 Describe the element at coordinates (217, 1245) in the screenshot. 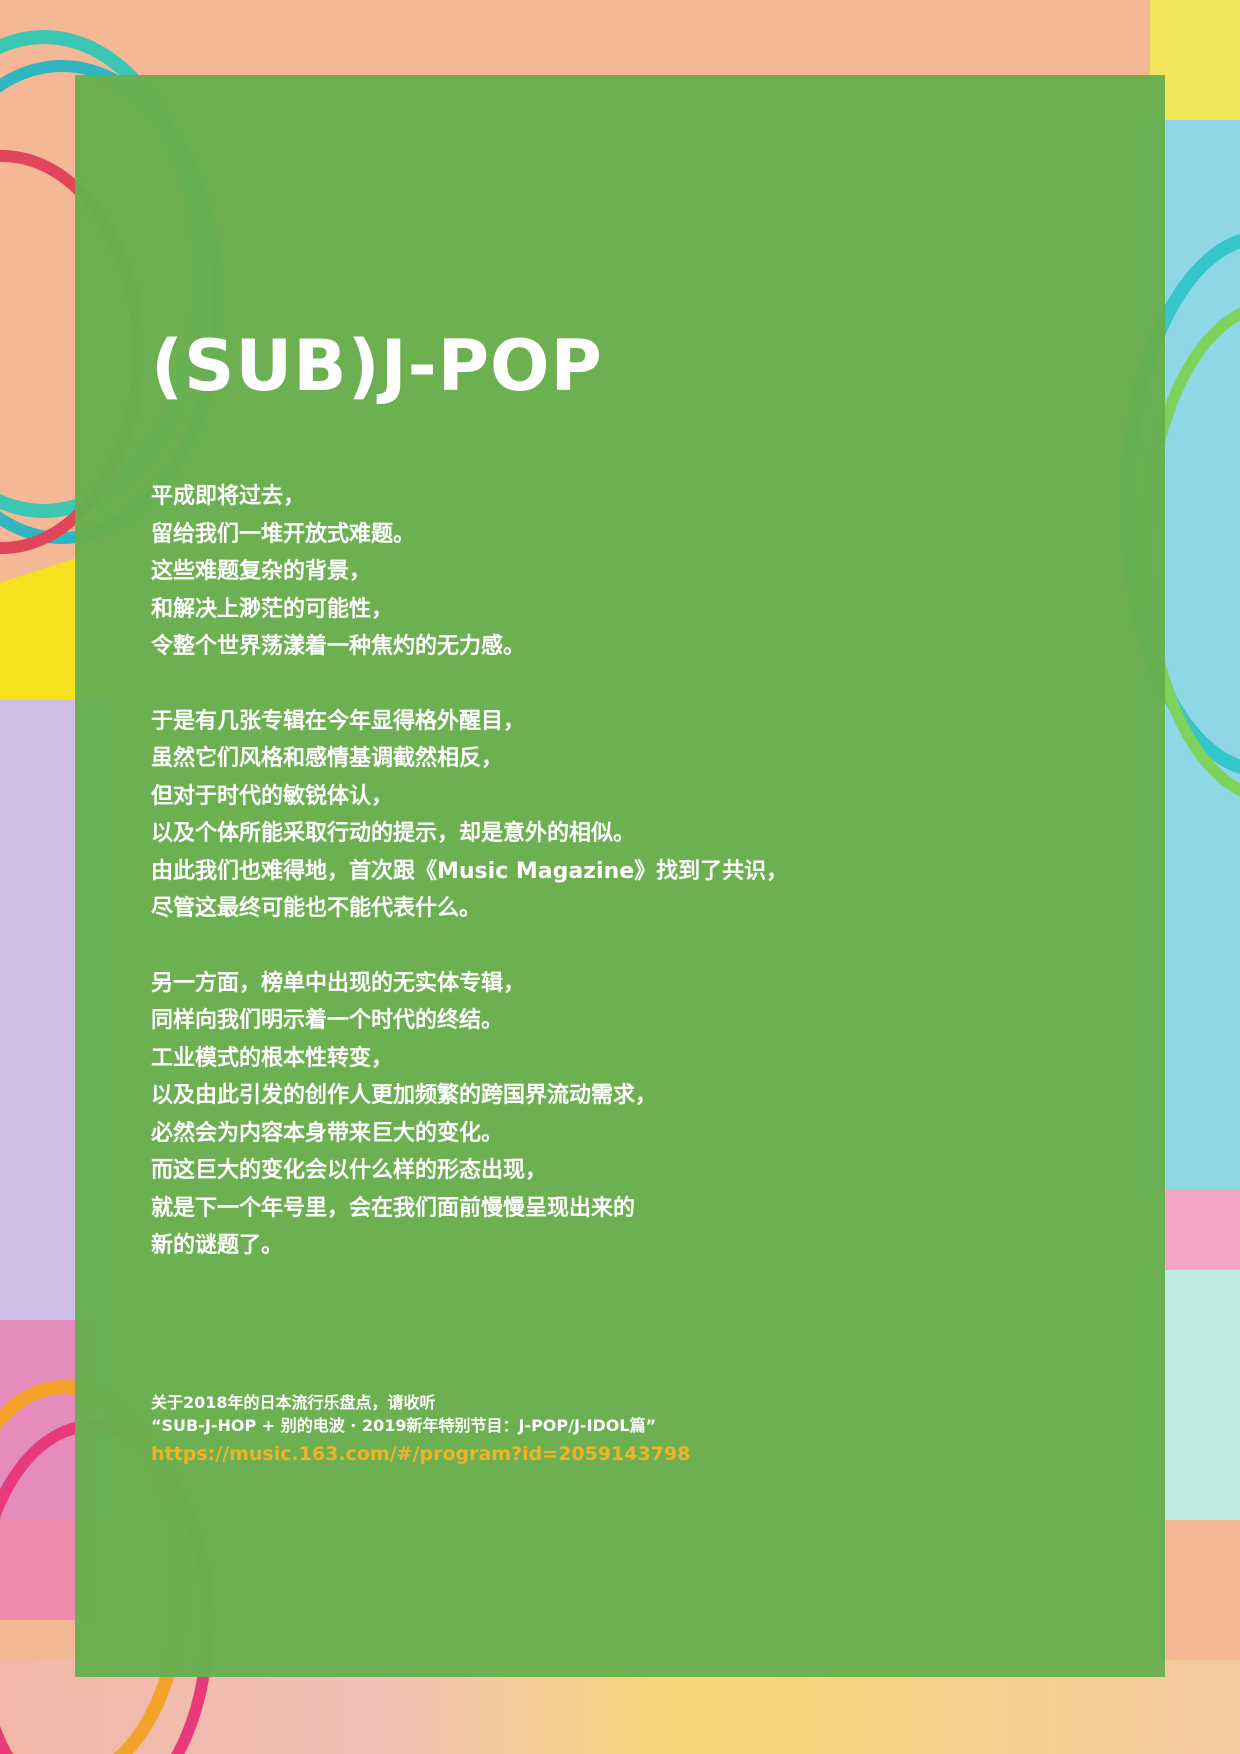

I see `text-line: 新的谜题了。` at that location.